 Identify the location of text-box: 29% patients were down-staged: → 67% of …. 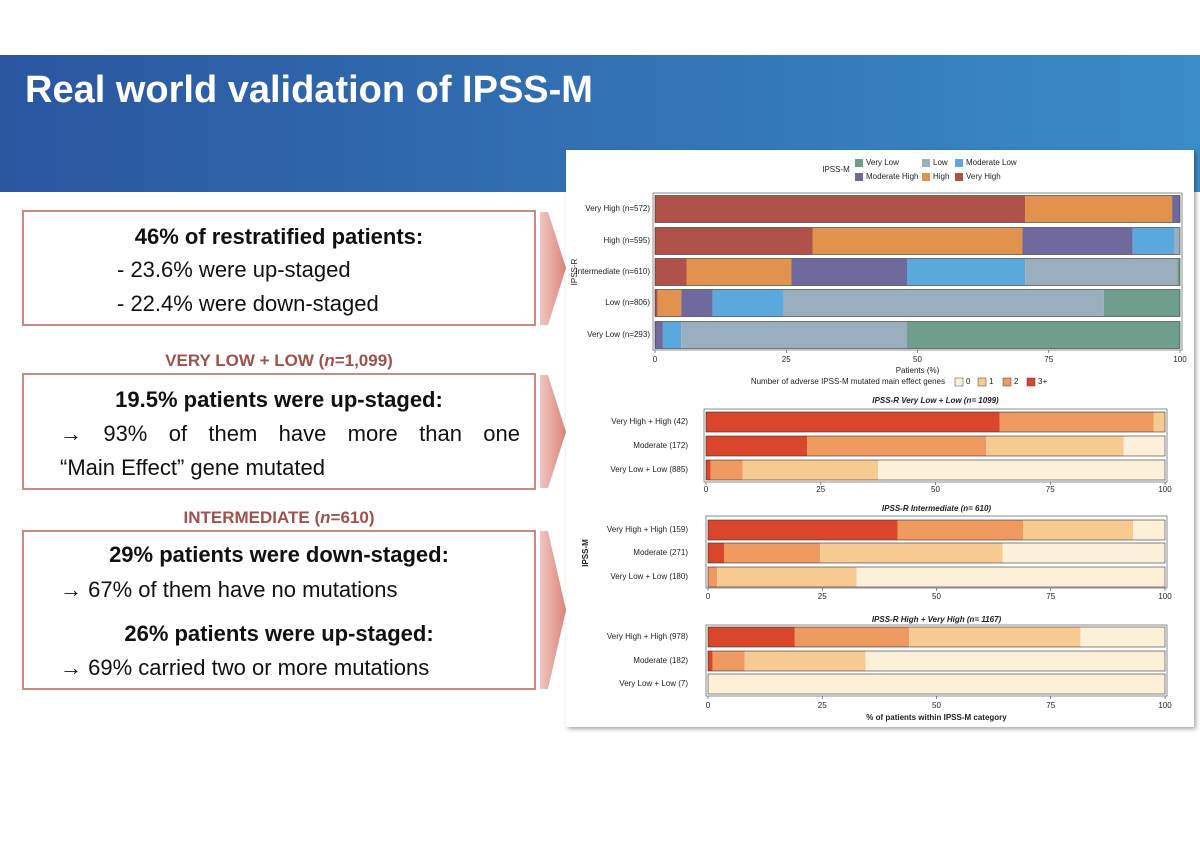
(279, 610).